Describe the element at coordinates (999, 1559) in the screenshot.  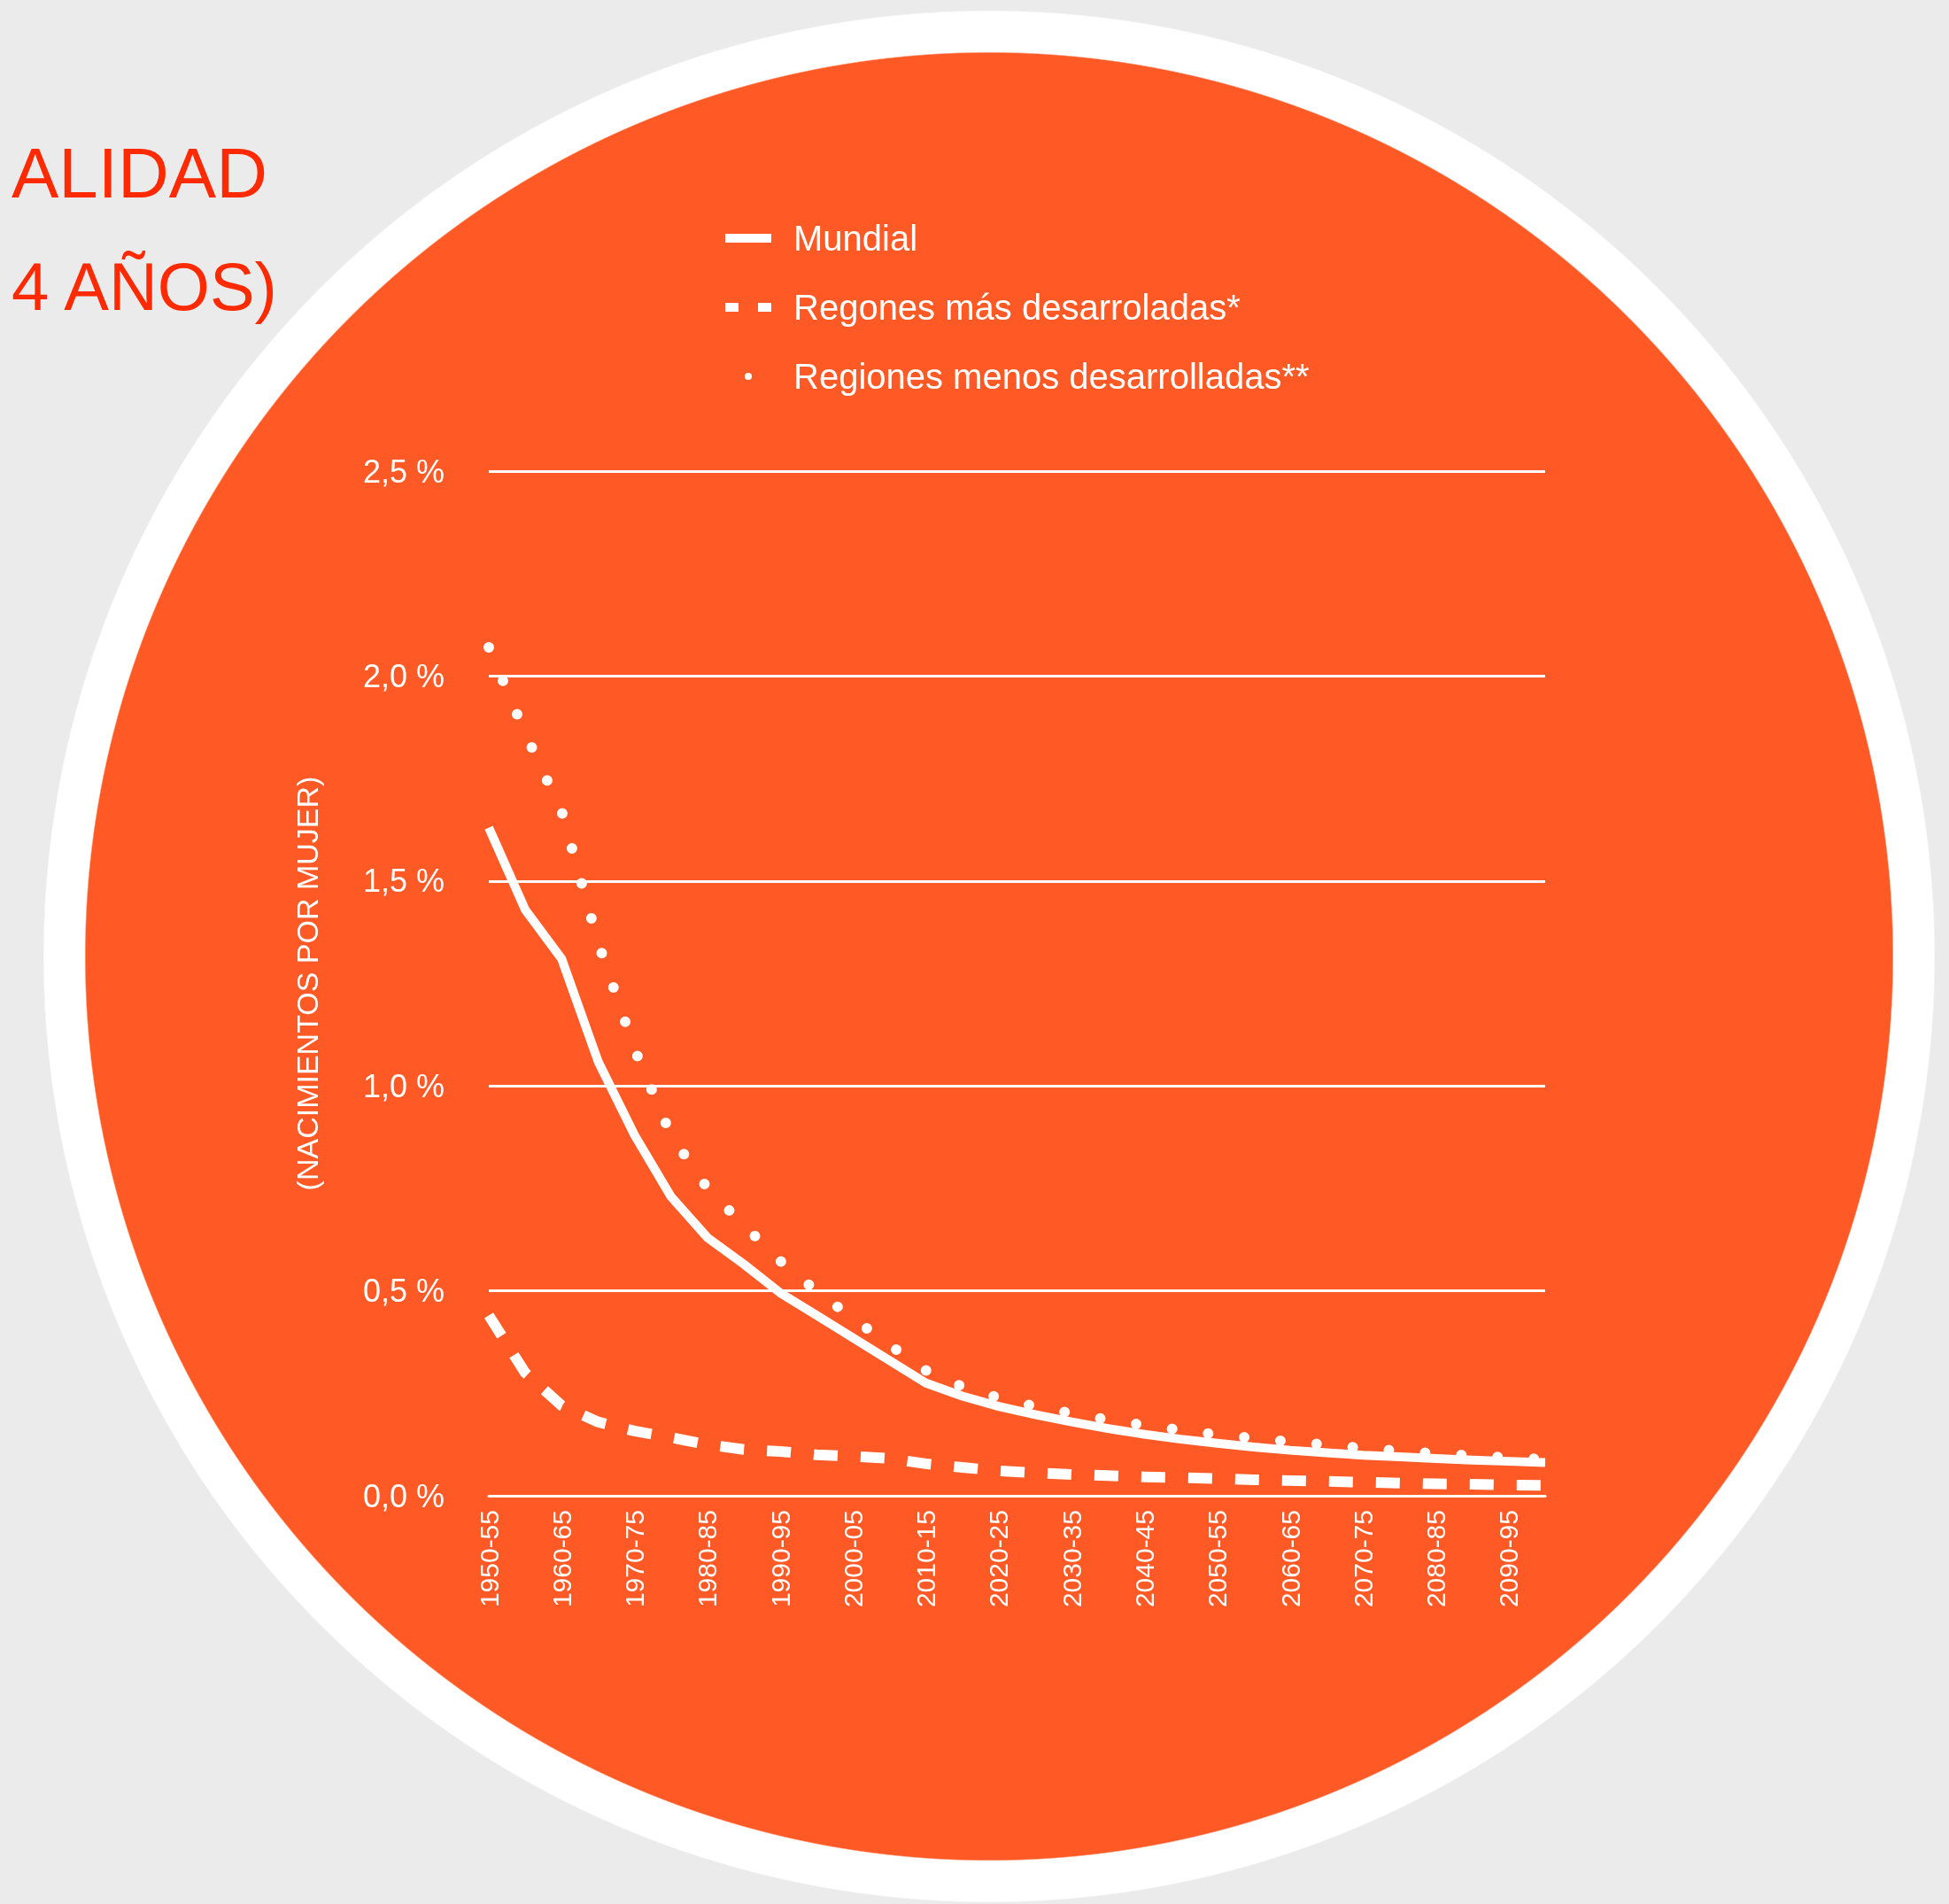
I see `x-tick-label: 2020-25` at that location.